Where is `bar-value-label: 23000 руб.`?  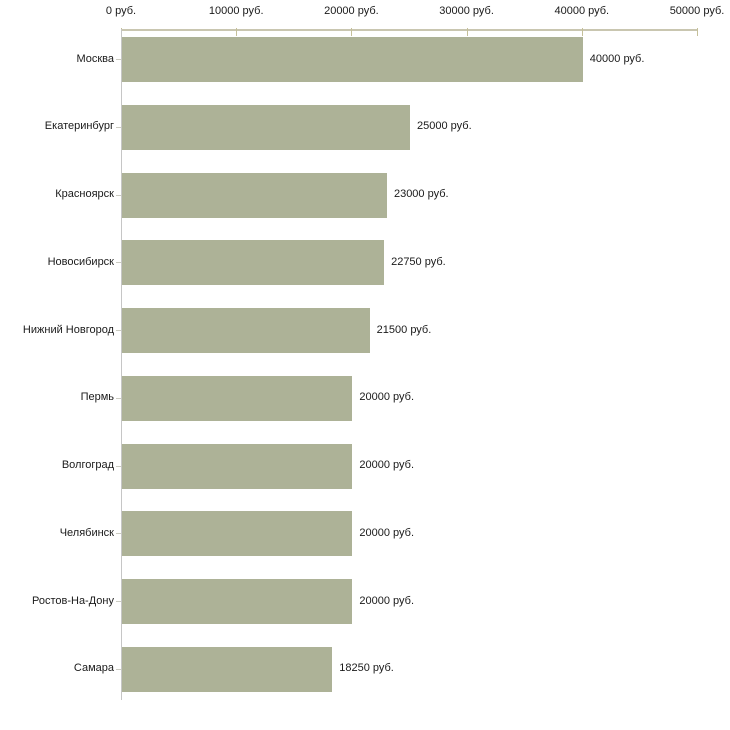 bar-value-label: 23000 руб. is located at coordinates (421, 194).